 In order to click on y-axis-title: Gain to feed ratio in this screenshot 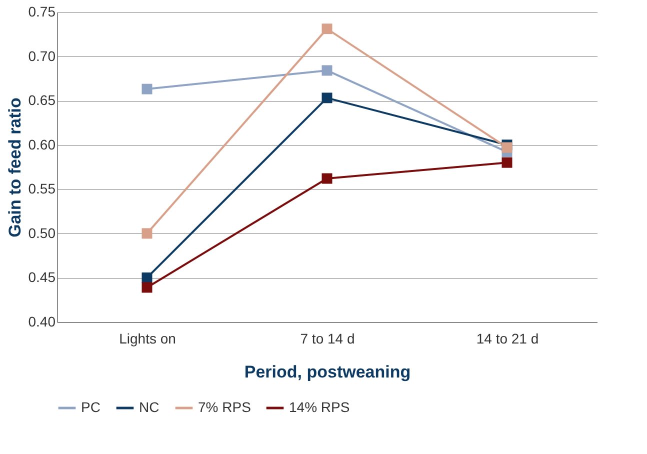, I will do `click(14, 168)`.